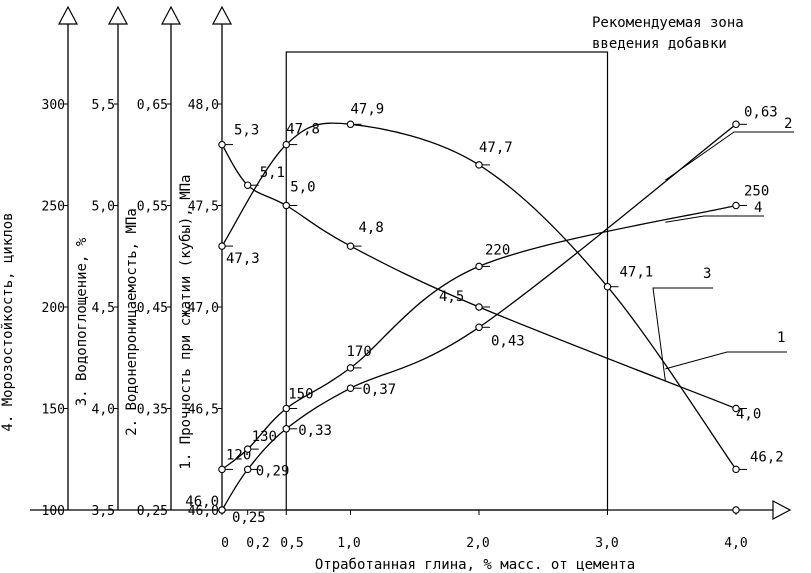 This screenshot has height=573, width=811. I want to click on x-tick-label: 0,2, so click(257, 543).